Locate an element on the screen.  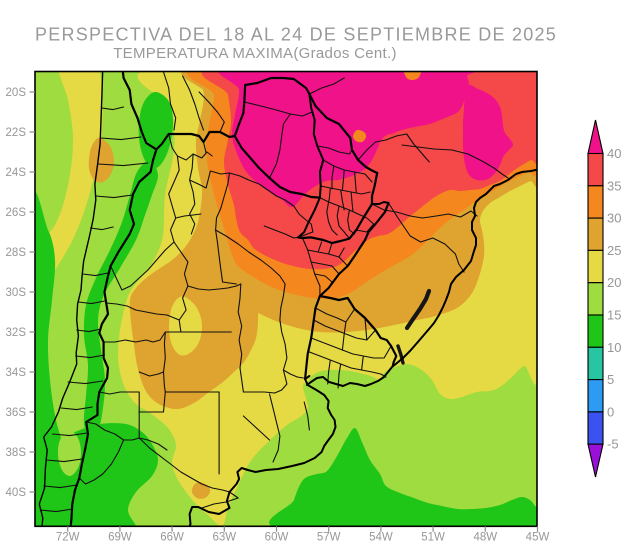
svg-text: 40 is located at coordinates (614, 153).